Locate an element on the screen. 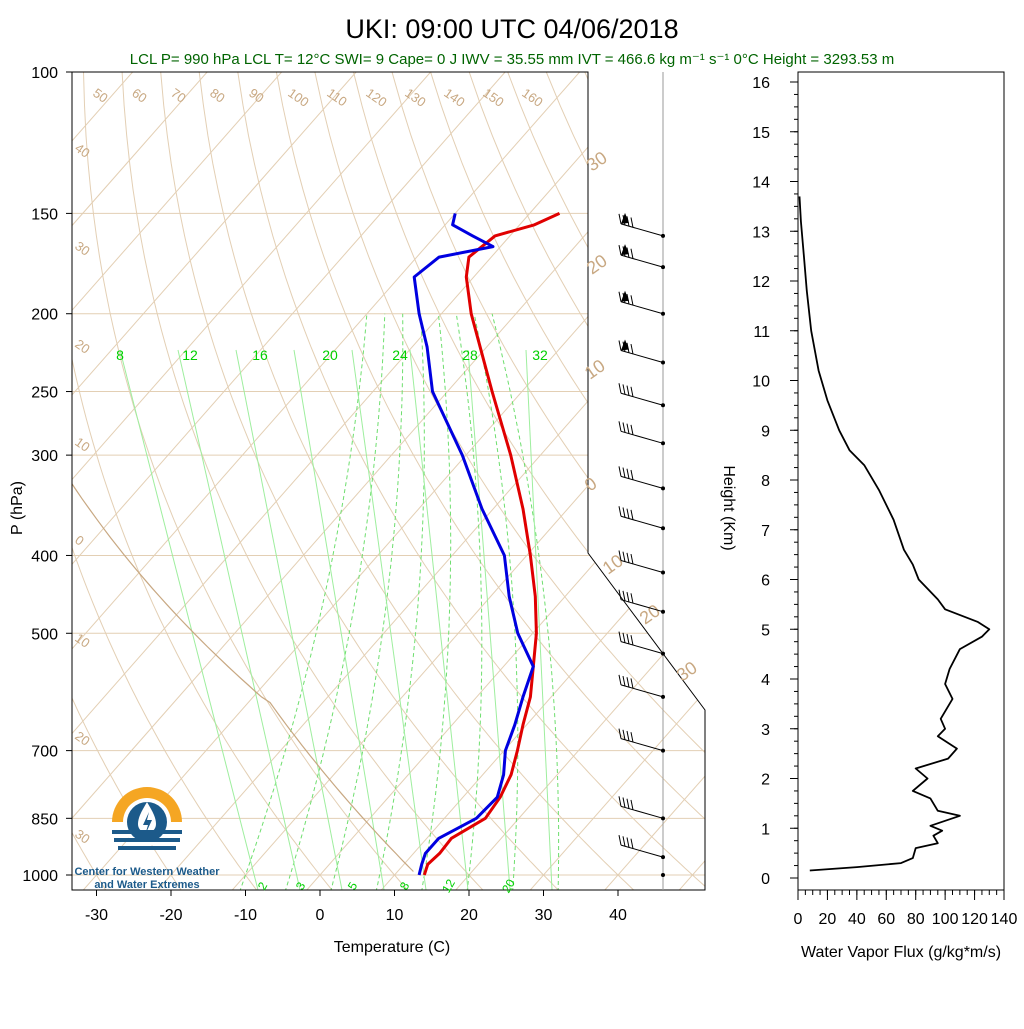 The width and height of the screenshot is (1024, 1029). isotherm-right-label: 20 is located at coordinates (650, 614).